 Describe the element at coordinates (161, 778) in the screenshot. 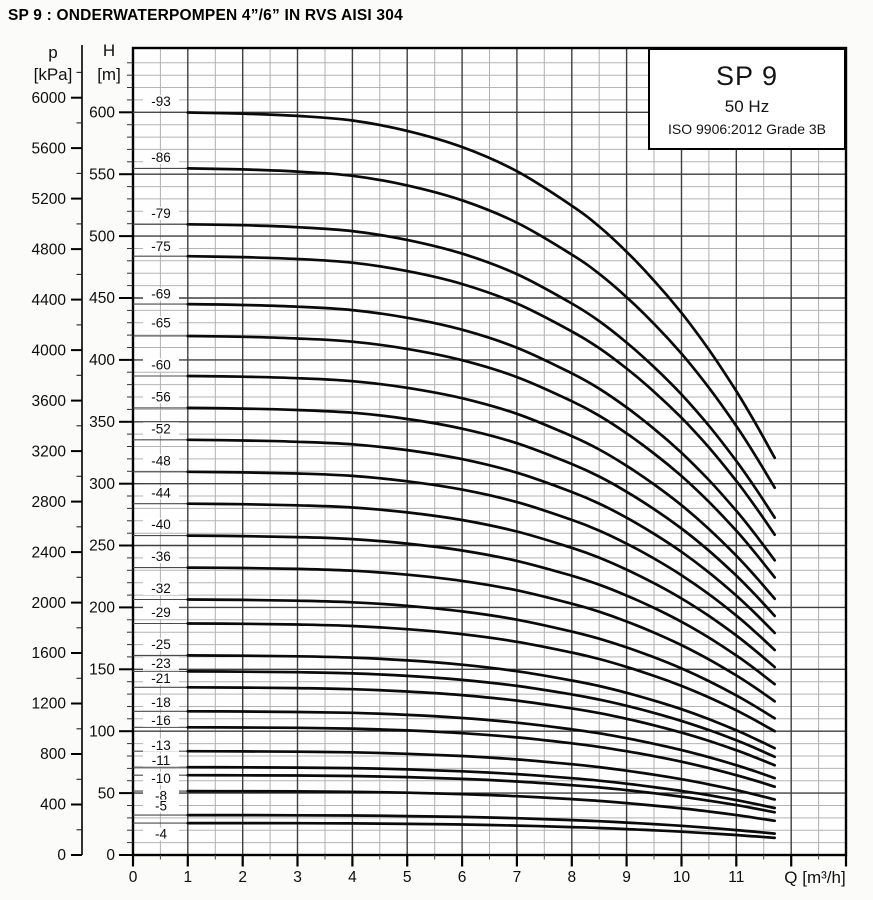

I see `curve-label--10: -10` at that location.